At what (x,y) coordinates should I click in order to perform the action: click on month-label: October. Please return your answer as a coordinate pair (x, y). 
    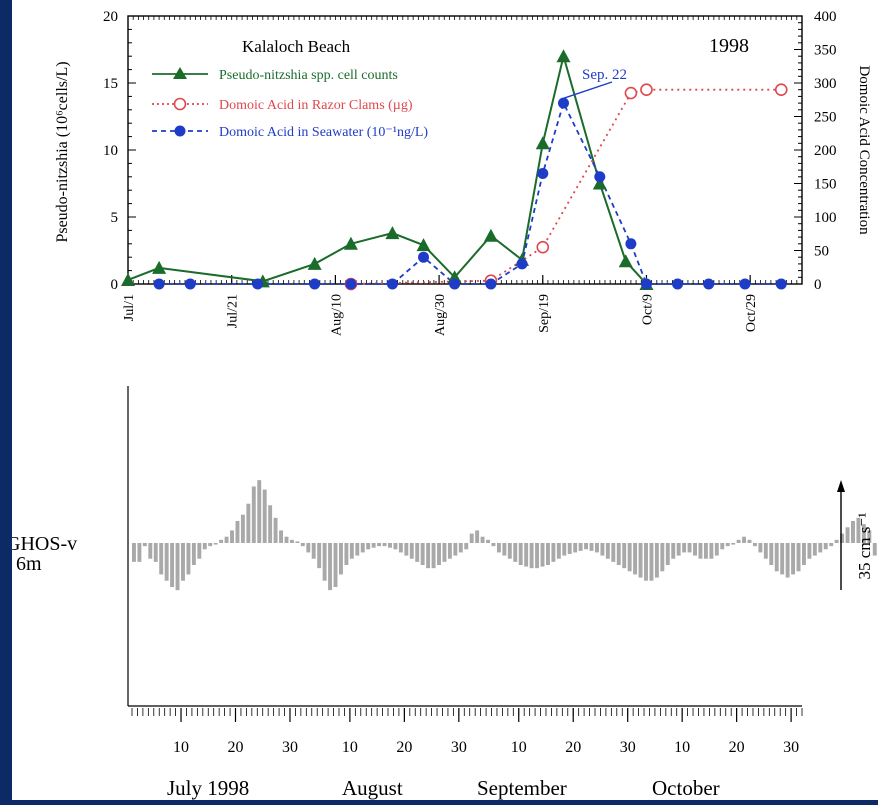
    Looking at the image, I should click on (686, 788).